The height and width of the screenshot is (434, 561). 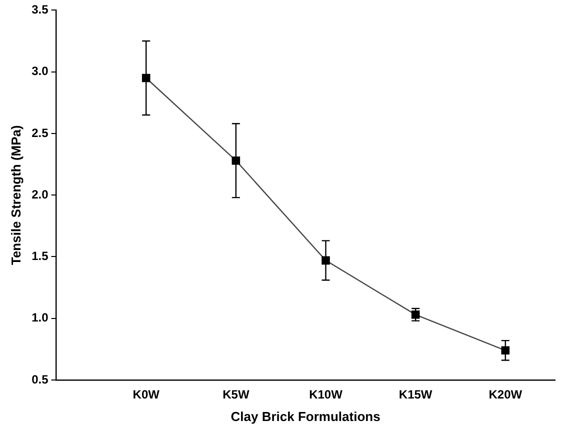 What do you see at coordinates (40, 9) in the screenshot?
I see `y-tick-label: 3.5` at bounding box center [40, 9].